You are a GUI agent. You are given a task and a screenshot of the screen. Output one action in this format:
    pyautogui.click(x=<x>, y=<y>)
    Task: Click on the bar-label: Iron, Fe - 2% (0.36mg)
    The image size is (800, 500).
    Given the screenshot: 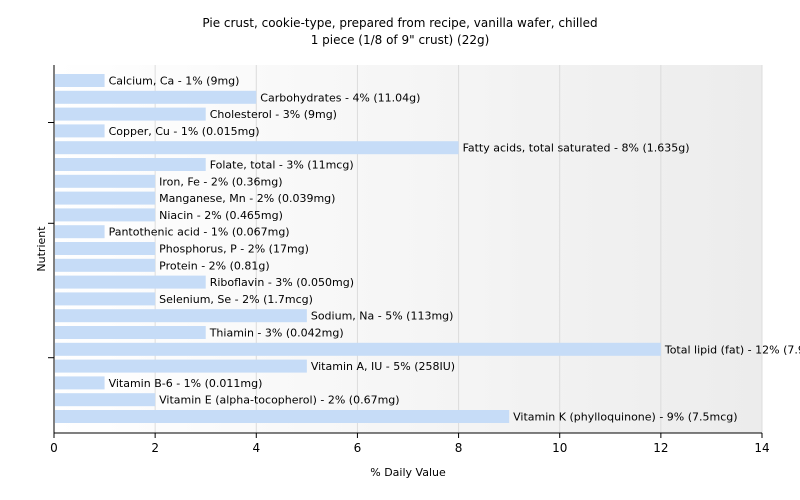 What is the action you would take?
    pyautogui.click(x=220, y=181)
    